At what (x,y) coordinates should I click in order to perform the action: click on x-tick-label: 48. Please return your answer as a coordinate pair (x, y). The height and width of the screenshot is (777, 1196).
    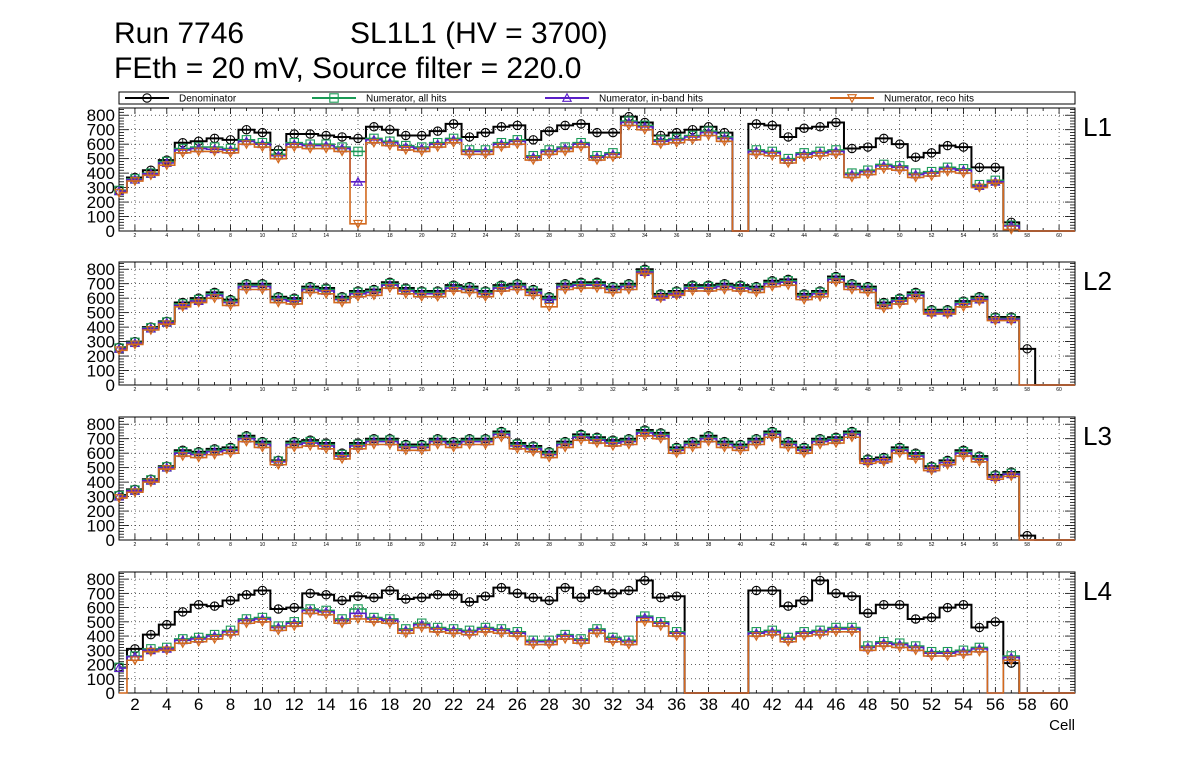
    Looking at the image, I should click on (868, 545).